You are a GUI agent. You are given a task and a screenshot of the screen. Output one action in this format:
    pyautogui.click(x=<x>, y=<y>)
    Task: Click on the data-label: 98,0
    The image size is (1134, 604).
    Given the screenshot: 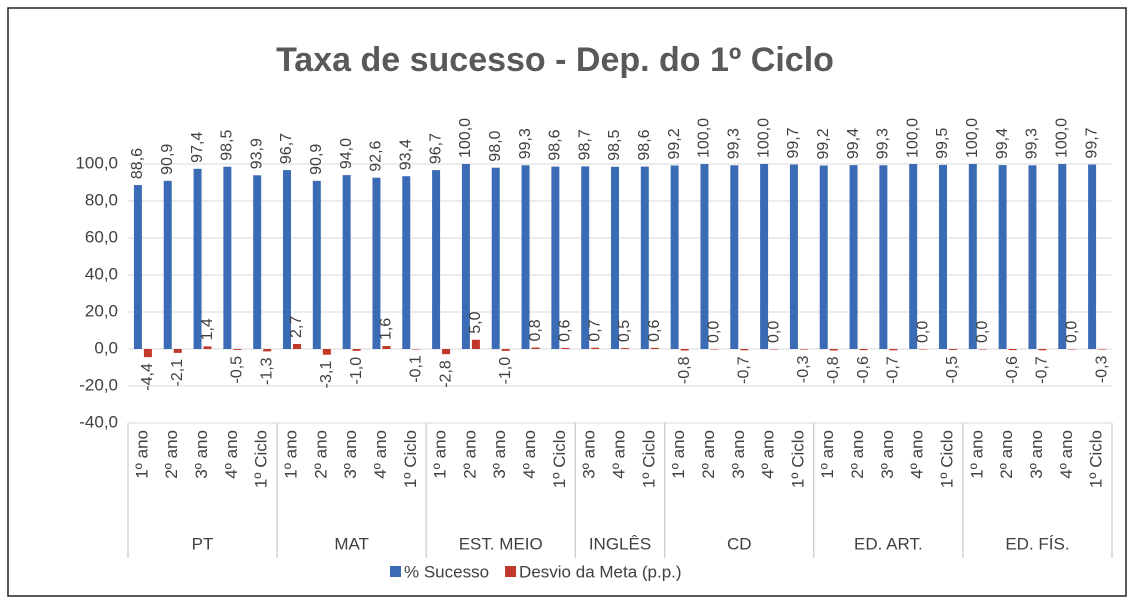 What is the action you would take?
    pyautogui.click(x=495, y=145)
    